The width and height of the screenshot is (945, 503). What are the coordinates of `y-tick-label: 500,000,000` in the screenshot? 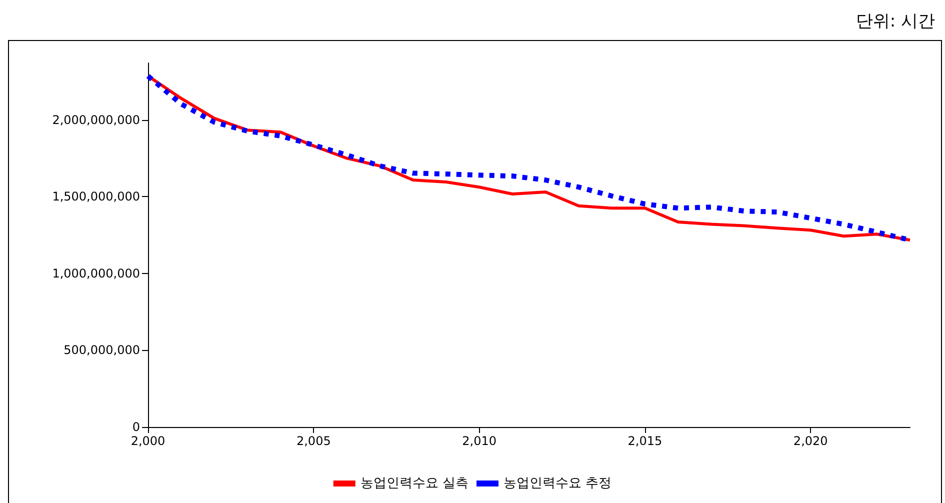 It's located at (102, 350).